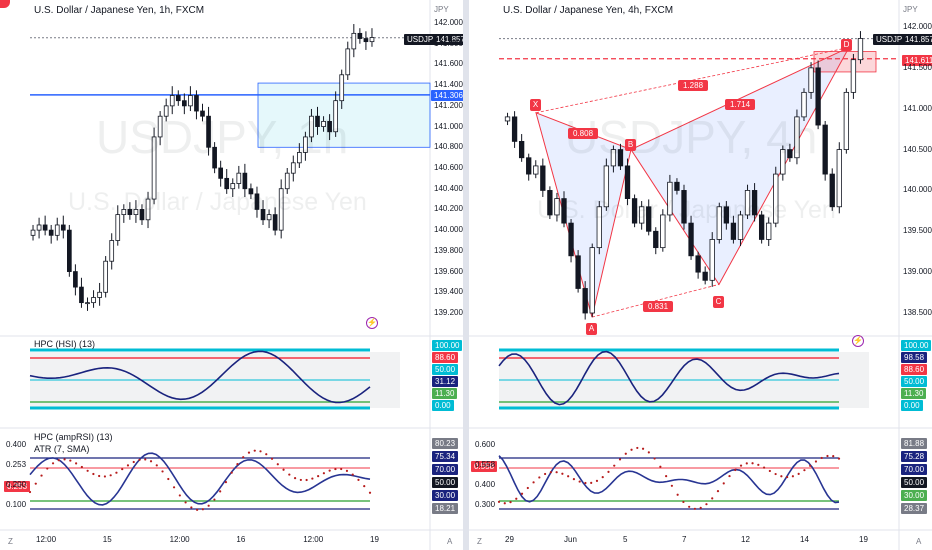 The width and height of the screenshot is (932, 550). Describe the element at coordinates (448, 85) in the screenshot. I see `left-price-tick: 141.400` at that location.